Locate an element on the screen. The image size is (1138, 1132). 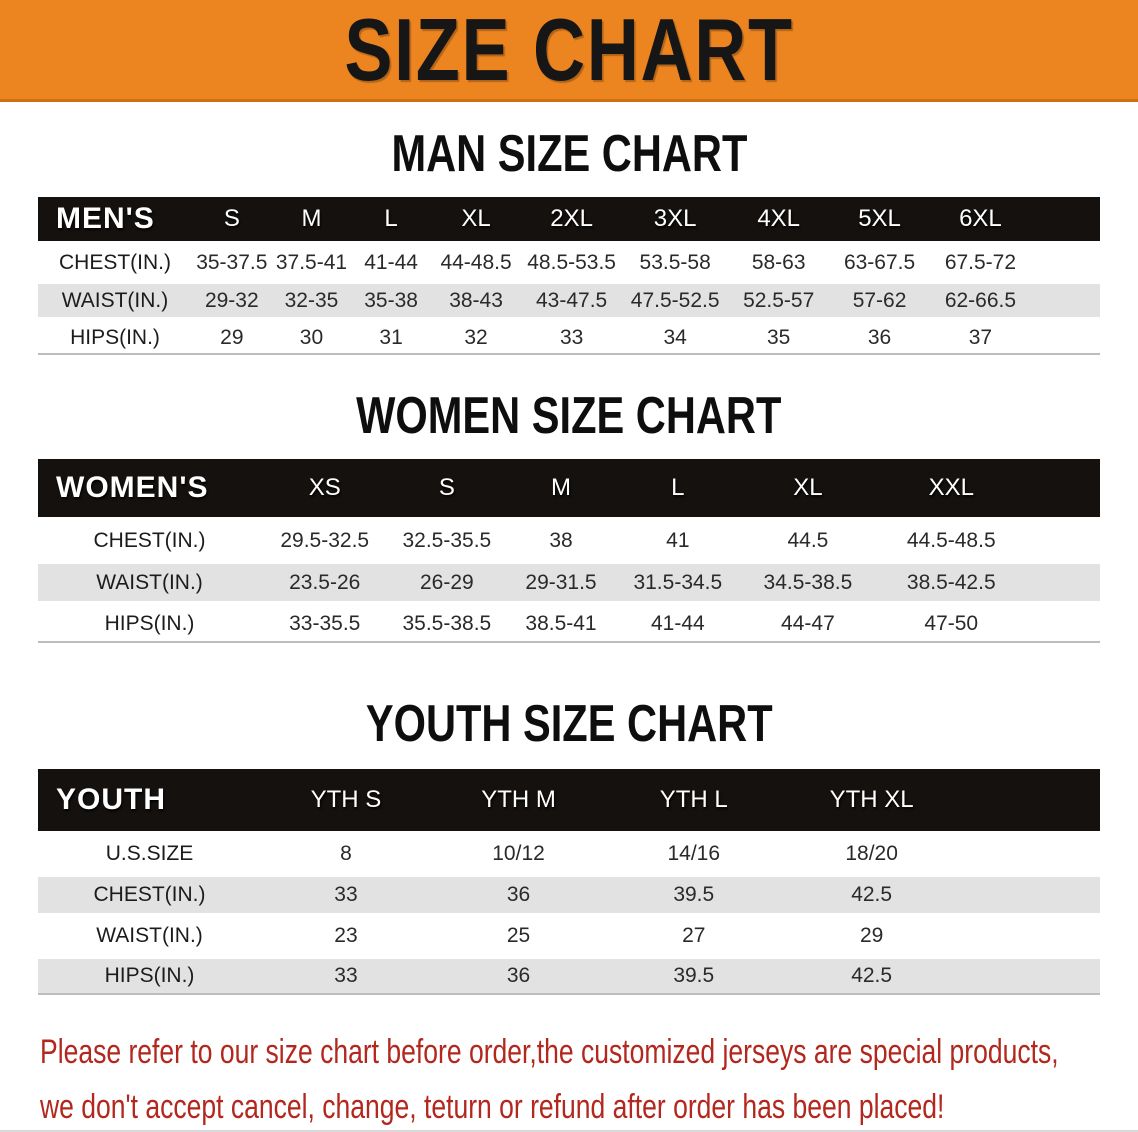
size-cell: 38.5-42.5 is located at coordinates (951, 582).